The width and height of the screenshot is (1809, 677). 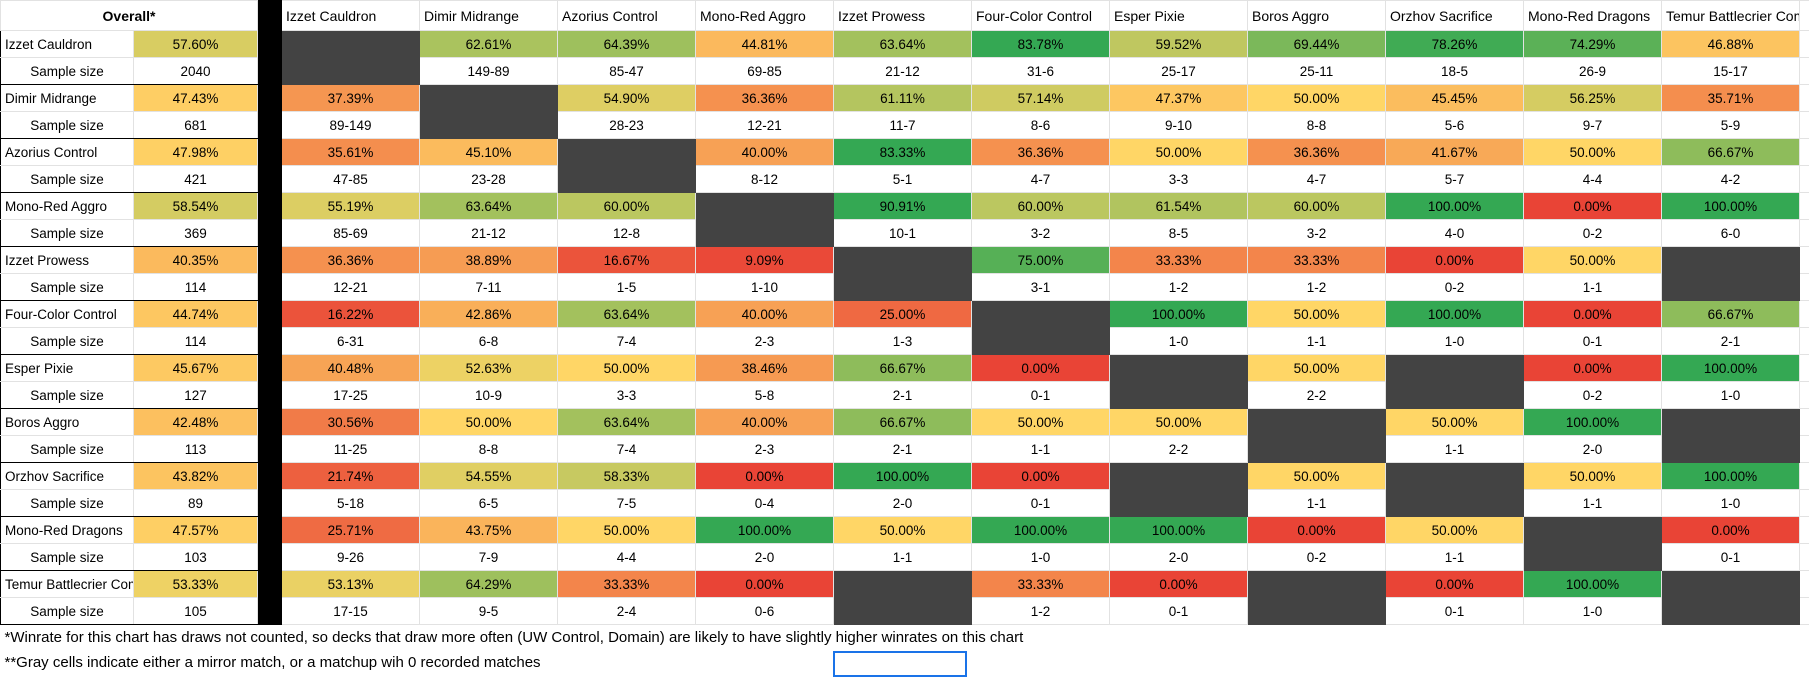 I want to click on winrate: 37.39%, so click(x=351, y=98).